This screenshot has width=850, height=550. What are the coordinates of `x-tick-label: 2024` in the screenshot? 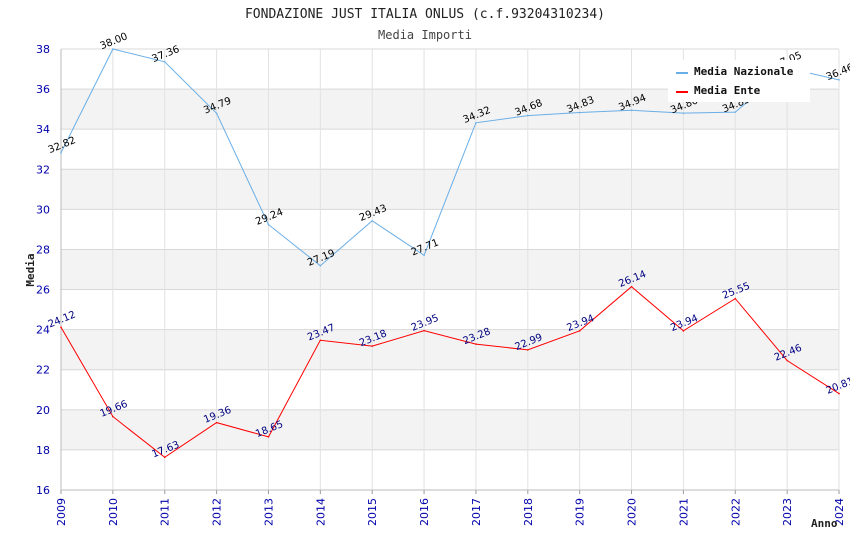 It's located at (839, 512).